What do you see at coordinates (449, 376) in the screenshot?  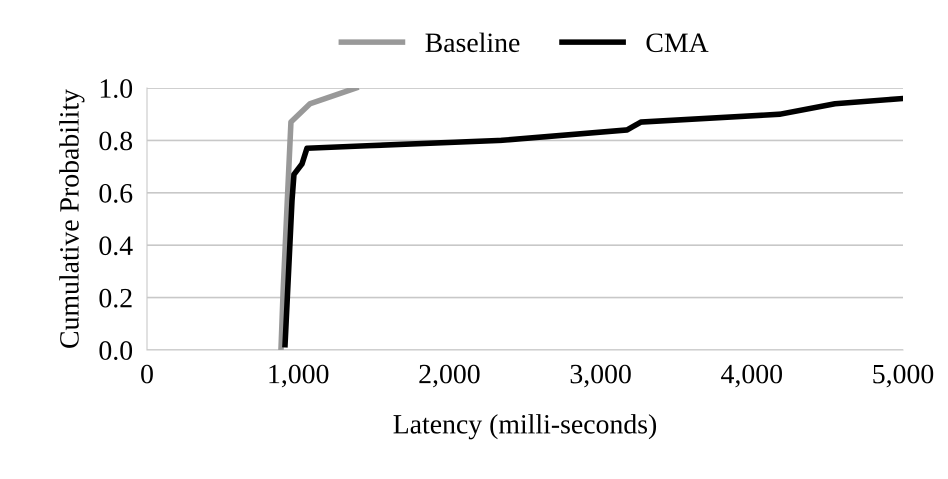 I see `x-tick-label: 2,000` at bounding box center [449, 376].